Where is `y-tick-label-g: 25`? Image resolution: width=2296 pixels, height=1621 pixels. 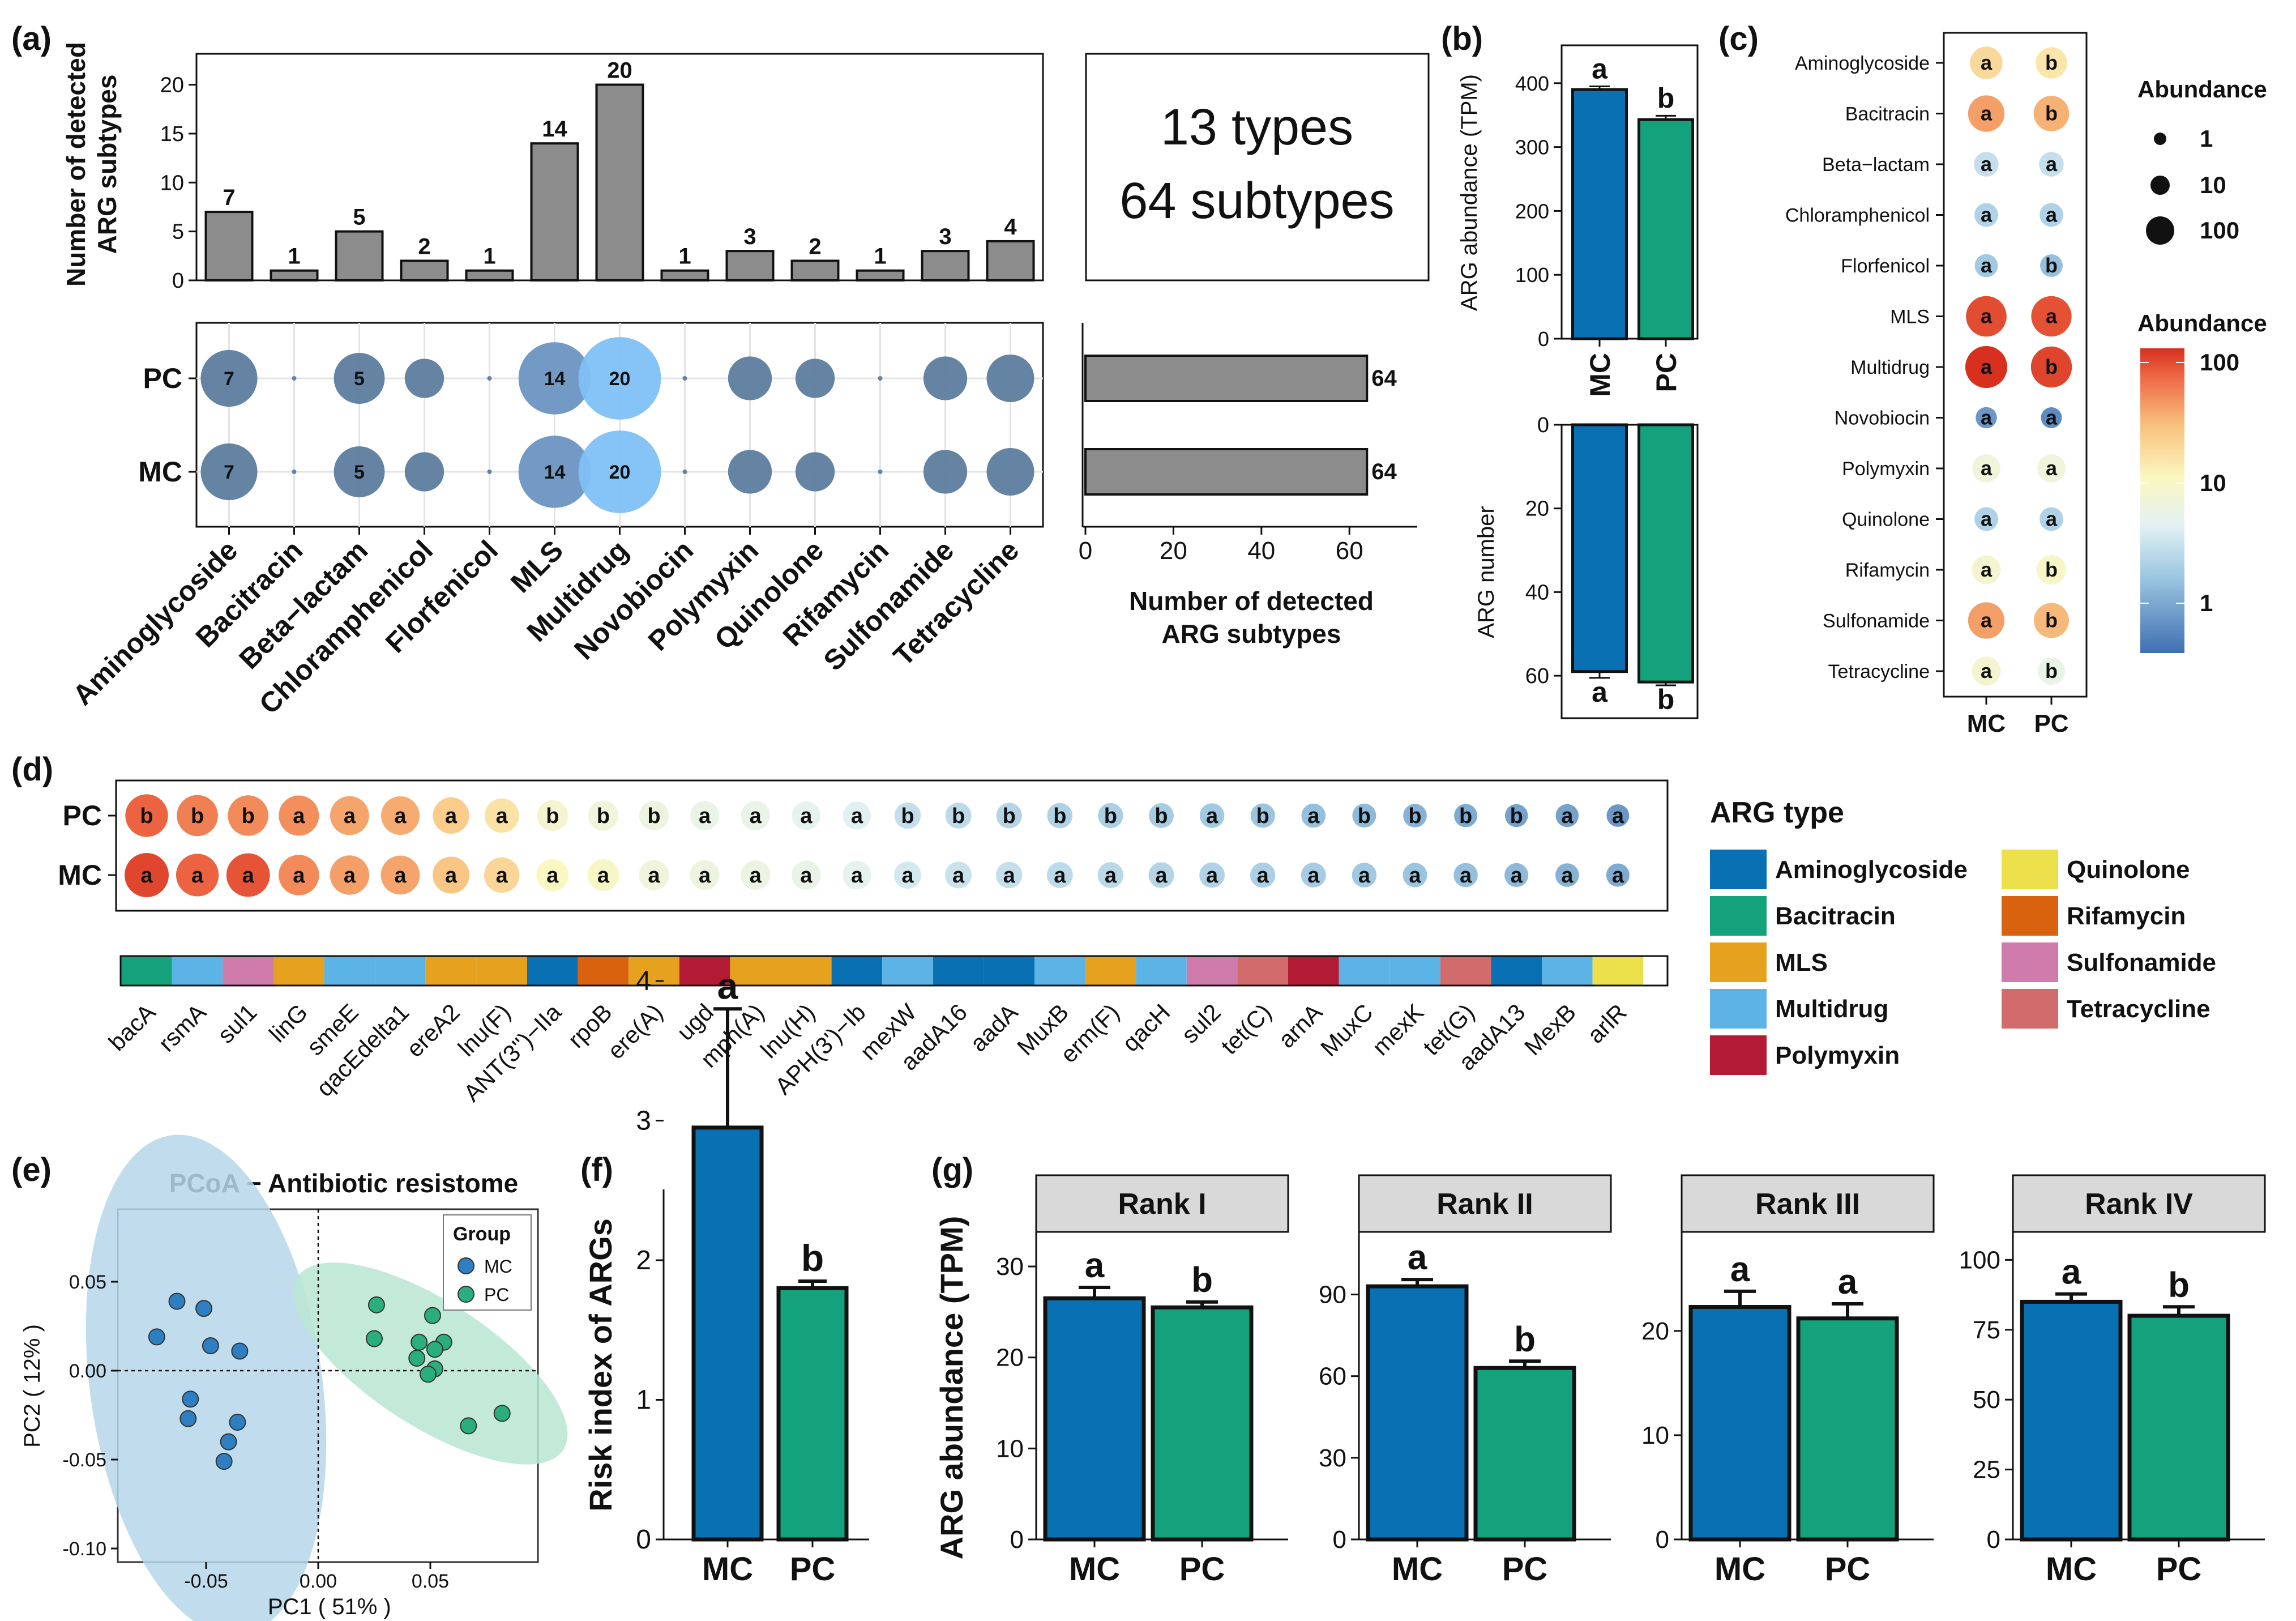 y-tick-label-g: 25 is located at coordinates (1986, 1470).